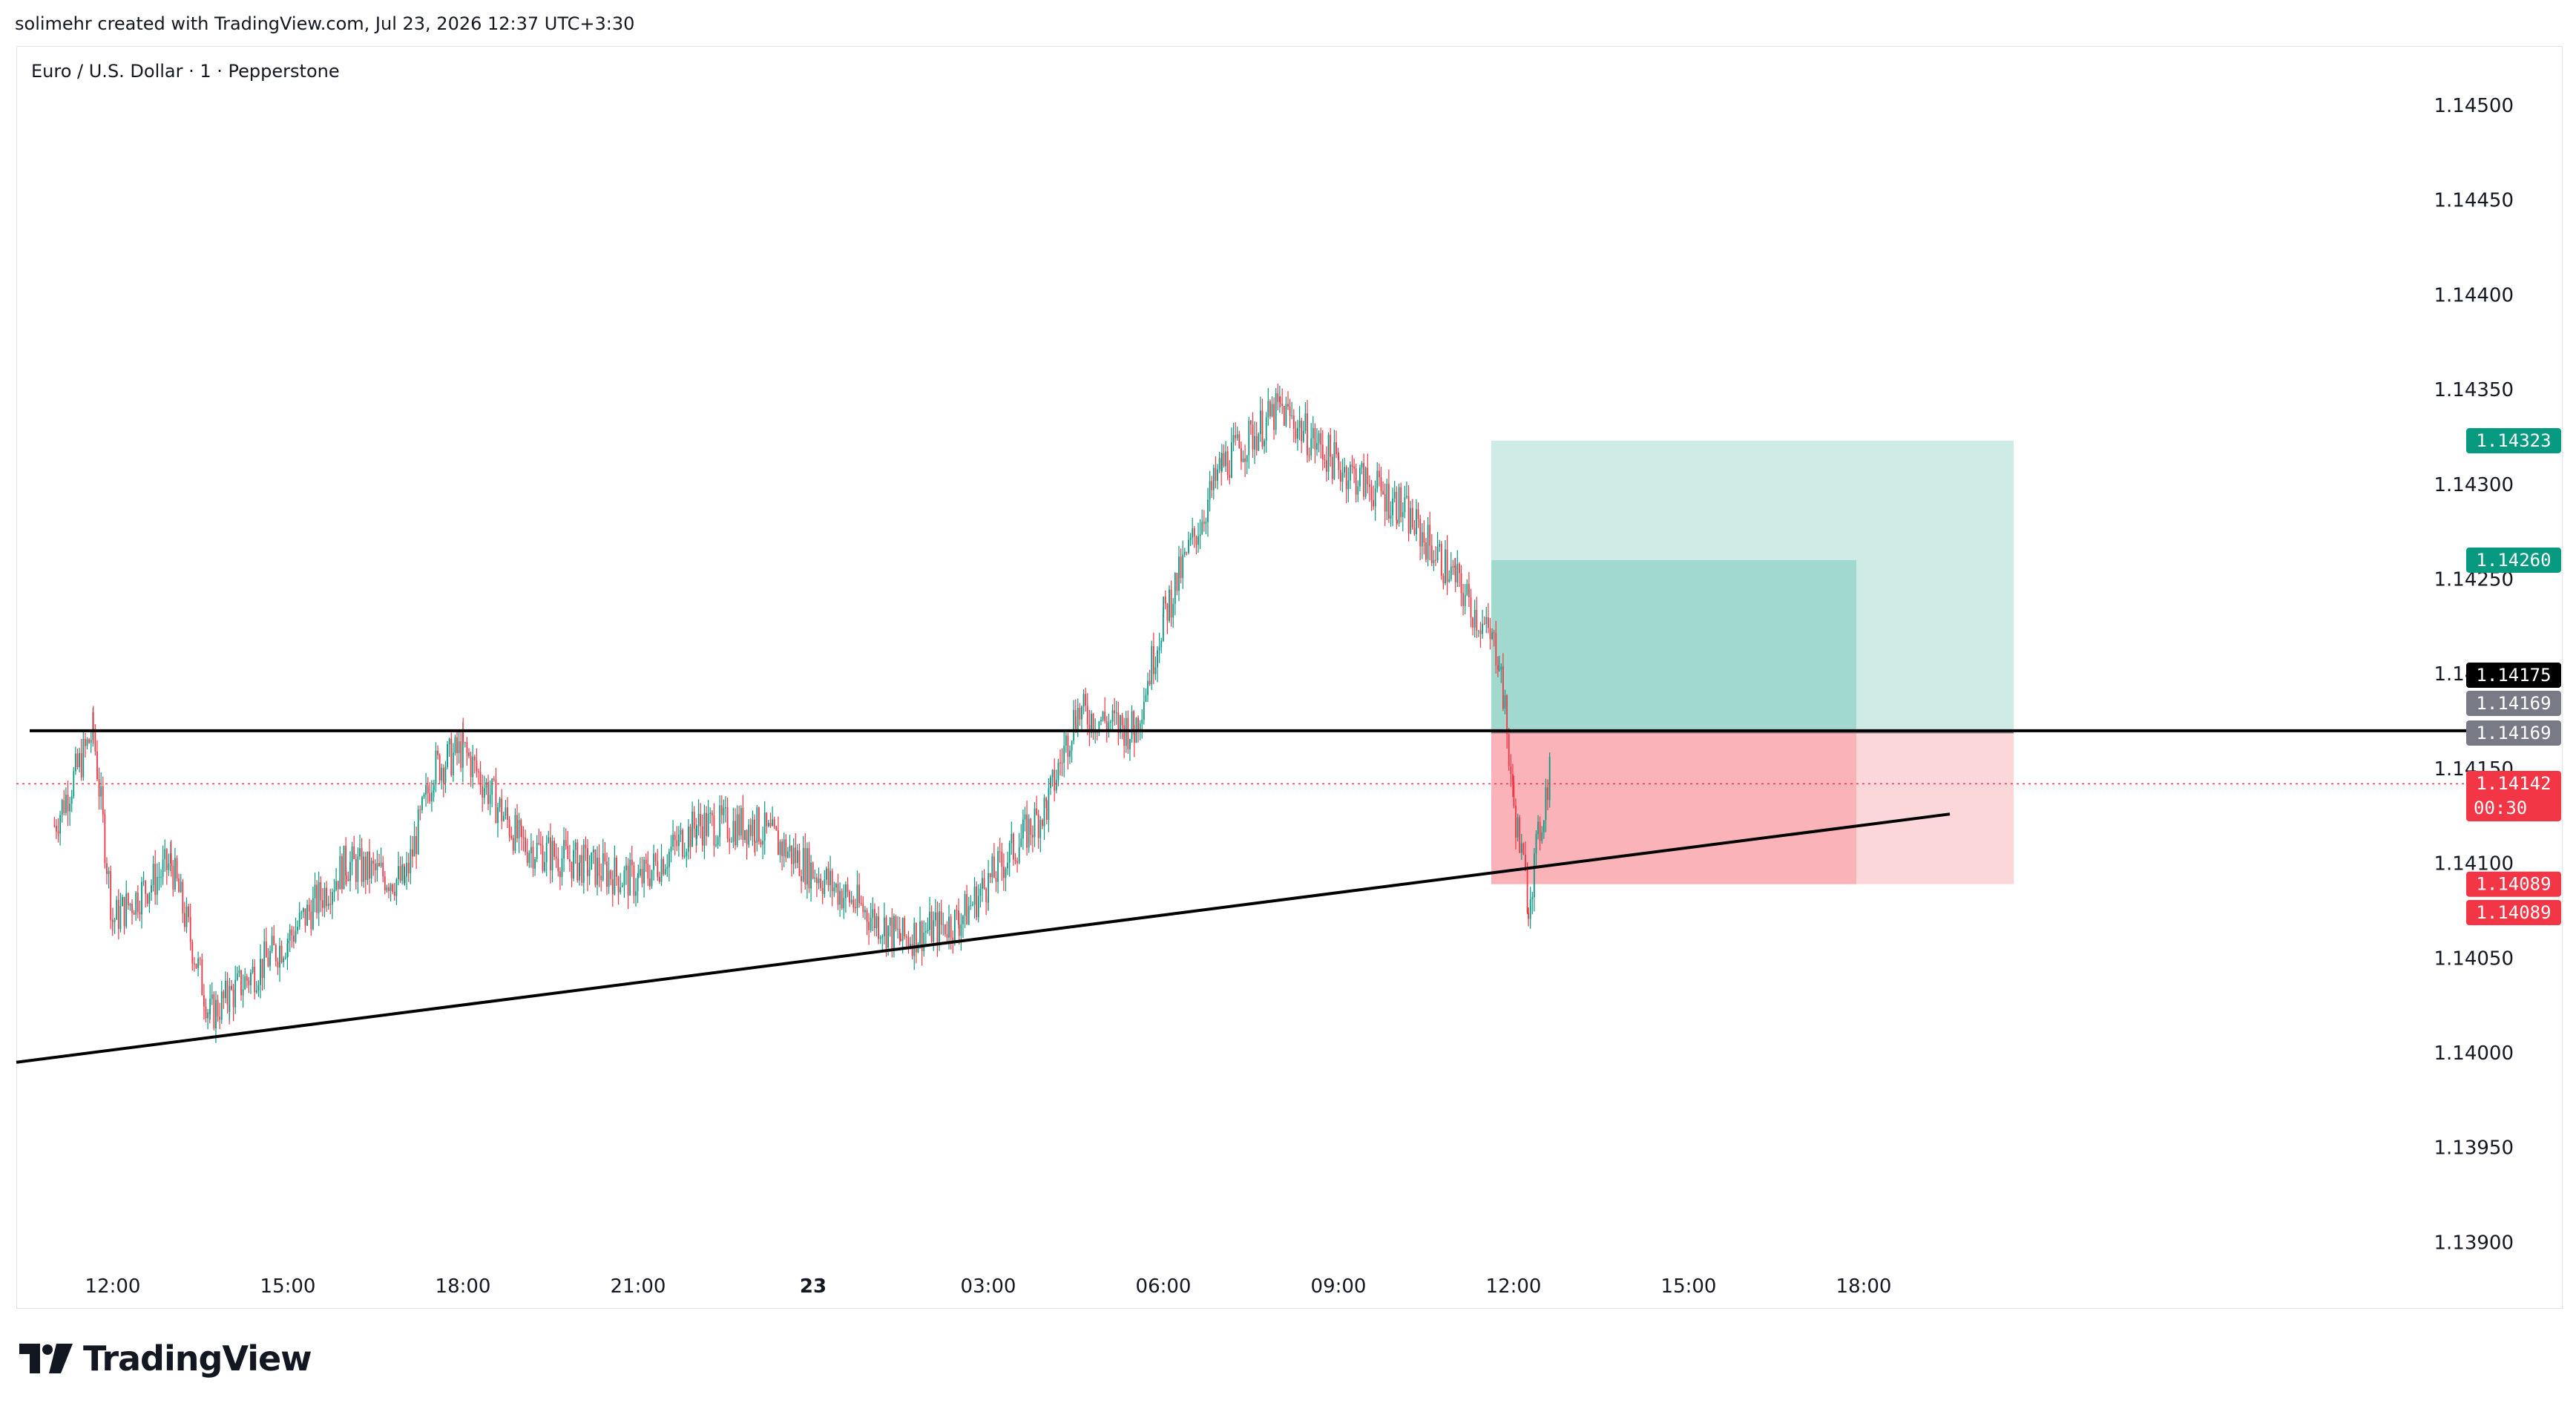  What do you see at coordinates (1339, 1286) in the screenshot?
I see `time-tick-label: 09:00` at bounding box center [1339, 1286].